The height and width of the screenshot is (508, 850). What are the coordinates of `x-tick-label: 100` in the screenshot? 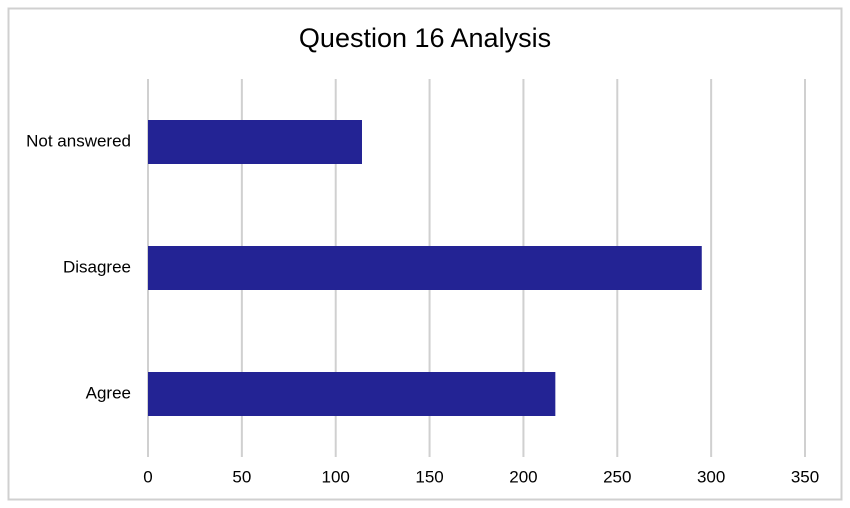 It's located at (336, 476).